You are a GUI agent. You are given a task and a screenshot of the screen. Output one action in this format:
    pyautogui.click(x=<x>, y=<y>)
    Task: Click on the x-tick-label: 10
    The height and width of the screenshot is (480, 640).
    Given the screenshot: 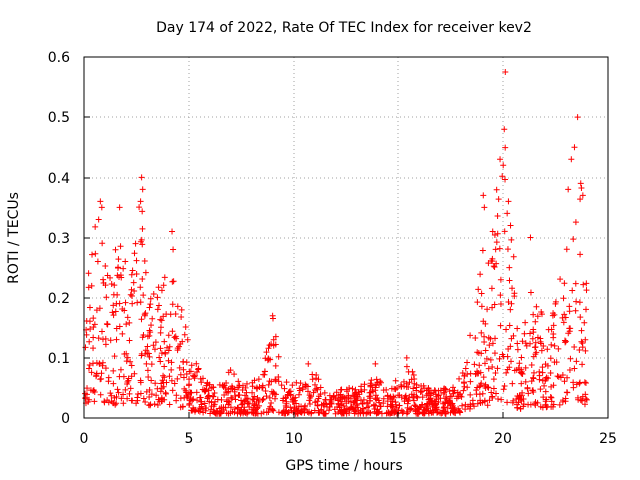 What is the action you would take?
    pyautogui.click(x=294, y=439)
    